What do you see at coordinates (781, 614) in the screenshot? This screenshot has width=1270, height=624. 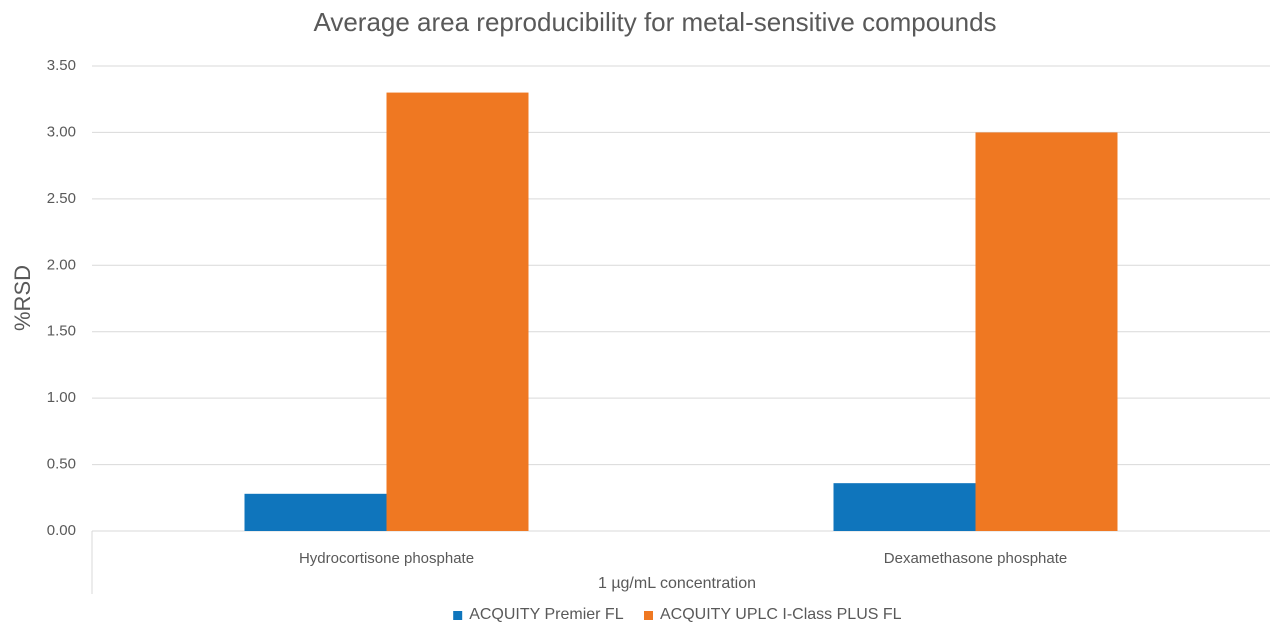 I see `legend-label: ACQUITY UPLC I-Class PLUS FL` at bounding box center [781, 614].